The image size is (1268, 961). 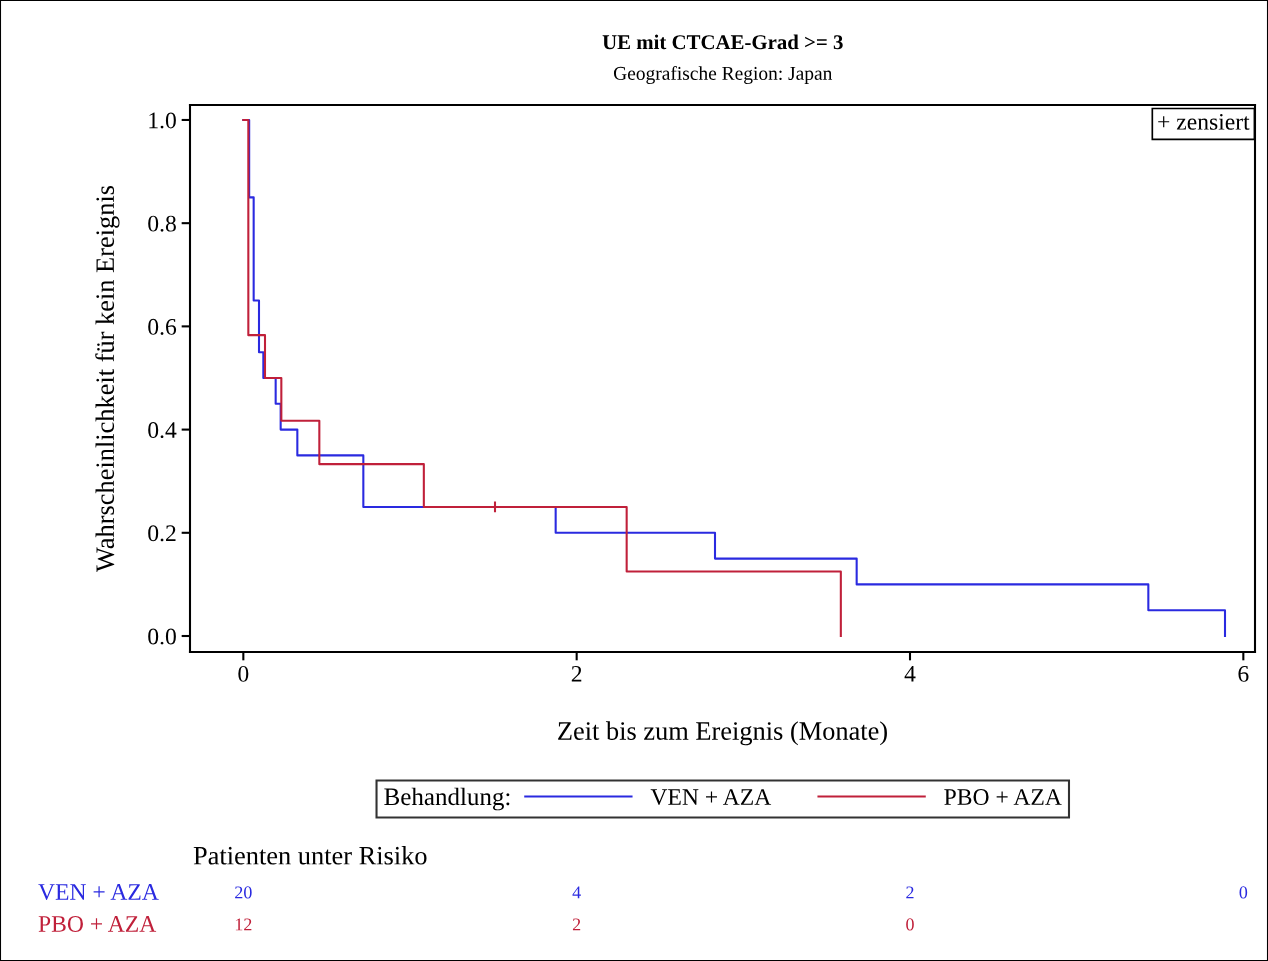 I want to click on chart-title: UE mit CTCAE-Grad >= 3, so click(x=722, y=42).